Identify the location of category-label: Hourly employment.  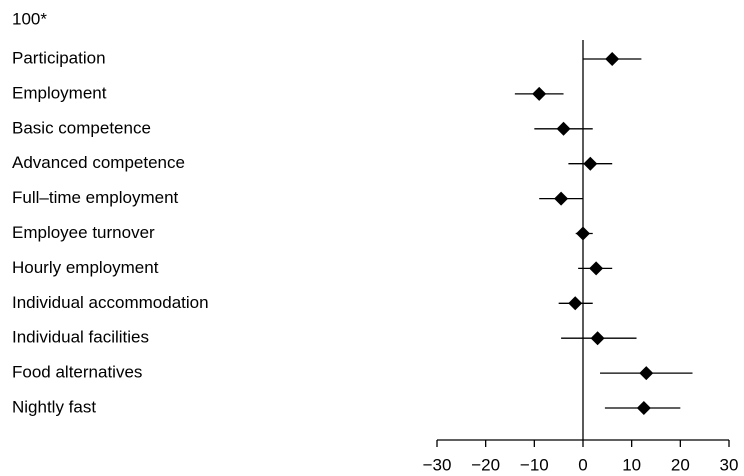
(85, 267).